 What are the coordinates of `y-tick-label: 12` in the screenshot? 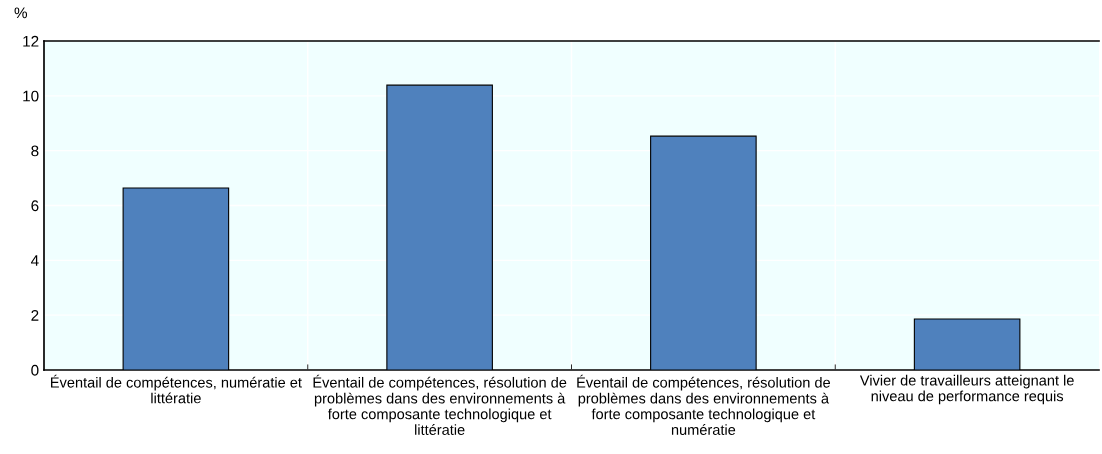 It's located at (31, 41).